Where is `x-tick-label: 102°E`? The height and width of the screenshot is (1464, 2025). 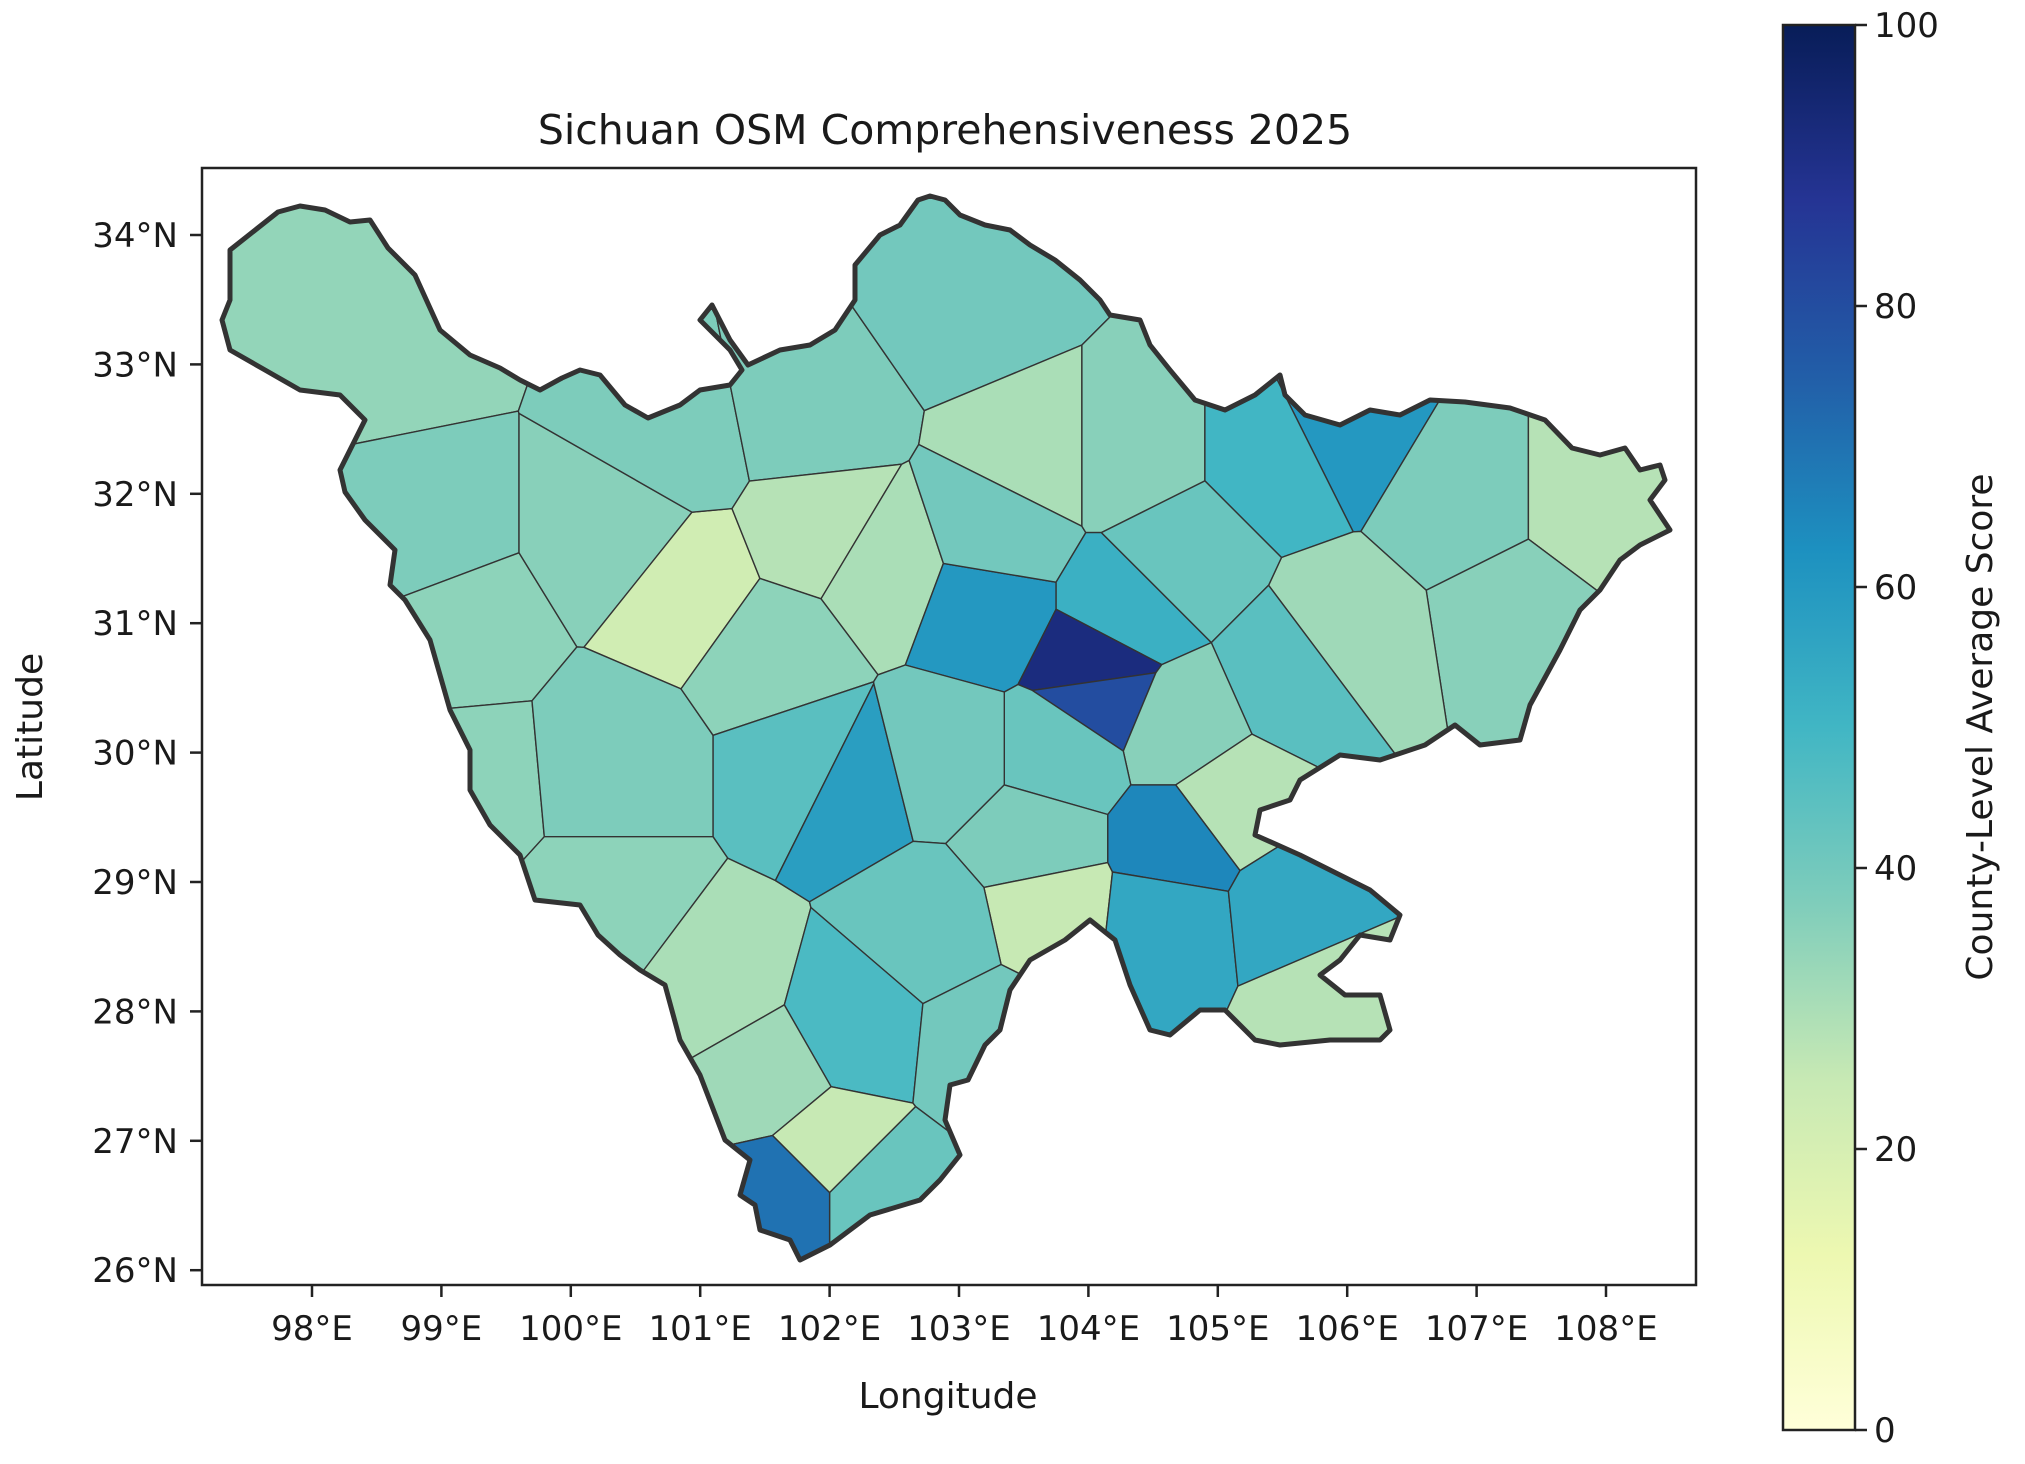 x-tick-label: 102°E is located at coordinates (829, 1329).